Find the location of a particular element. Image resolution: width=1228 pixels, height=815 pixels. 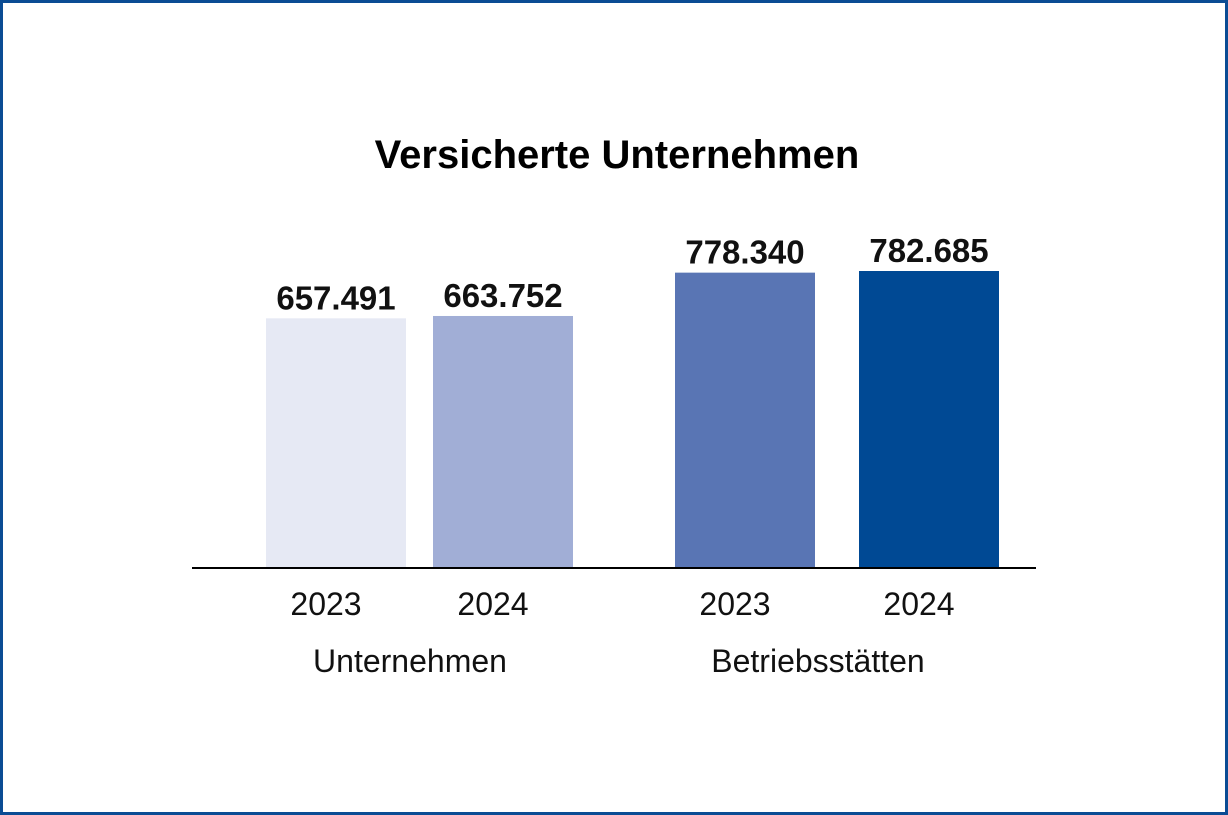

data-label: 778.340 is located at coordinates (744, 252).